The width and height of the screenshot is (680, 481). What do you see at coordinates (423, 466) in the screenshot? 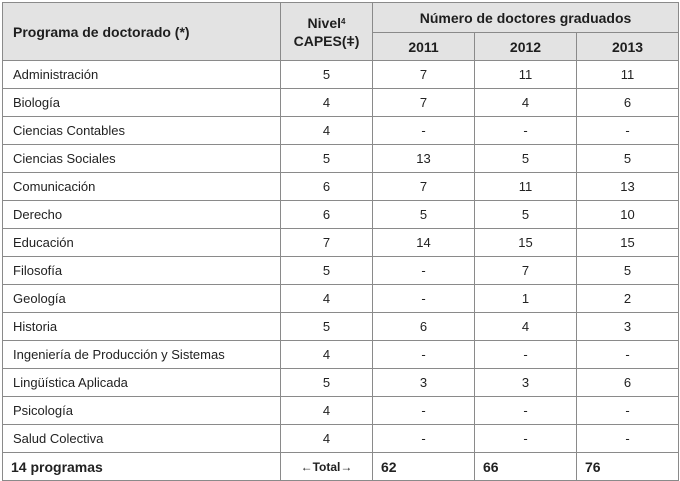
I see `total-2011: 62` at bounding box center [423, 466].